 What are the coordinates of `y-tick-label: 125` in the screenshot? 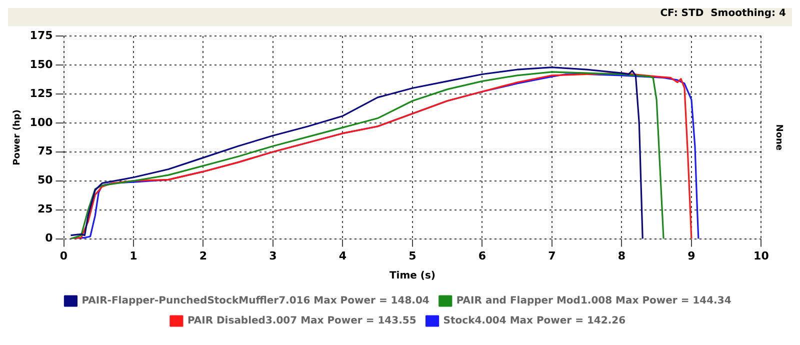 It's located at (41, 93).